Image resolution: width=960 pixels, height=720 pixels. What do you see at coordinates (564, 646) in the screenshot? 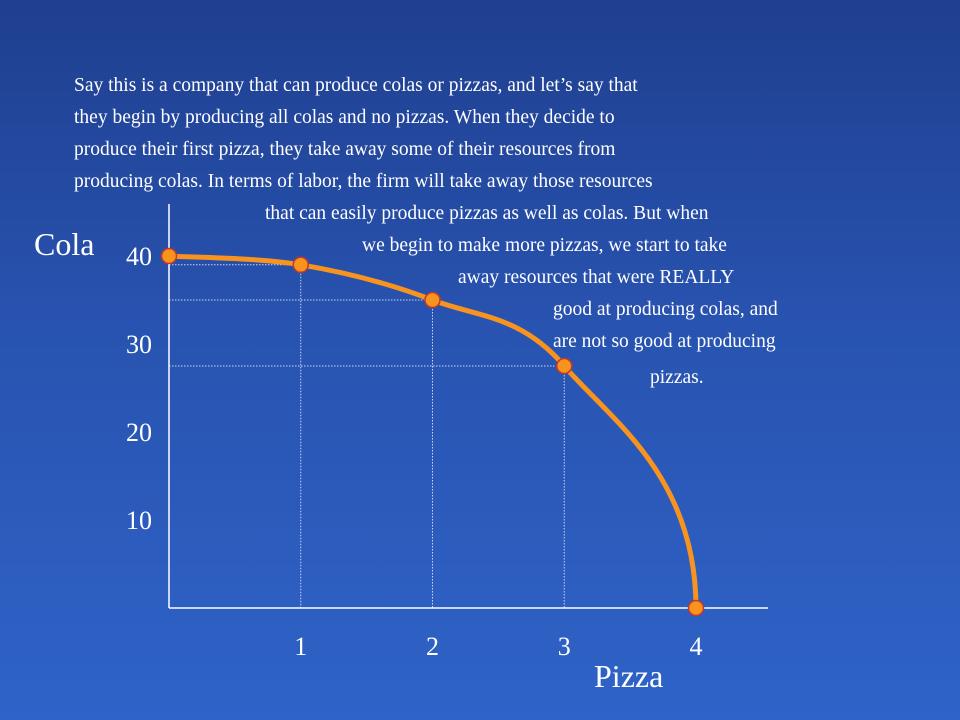
I see `x-tick-label-3: 3` at bounding box center [564, 646].